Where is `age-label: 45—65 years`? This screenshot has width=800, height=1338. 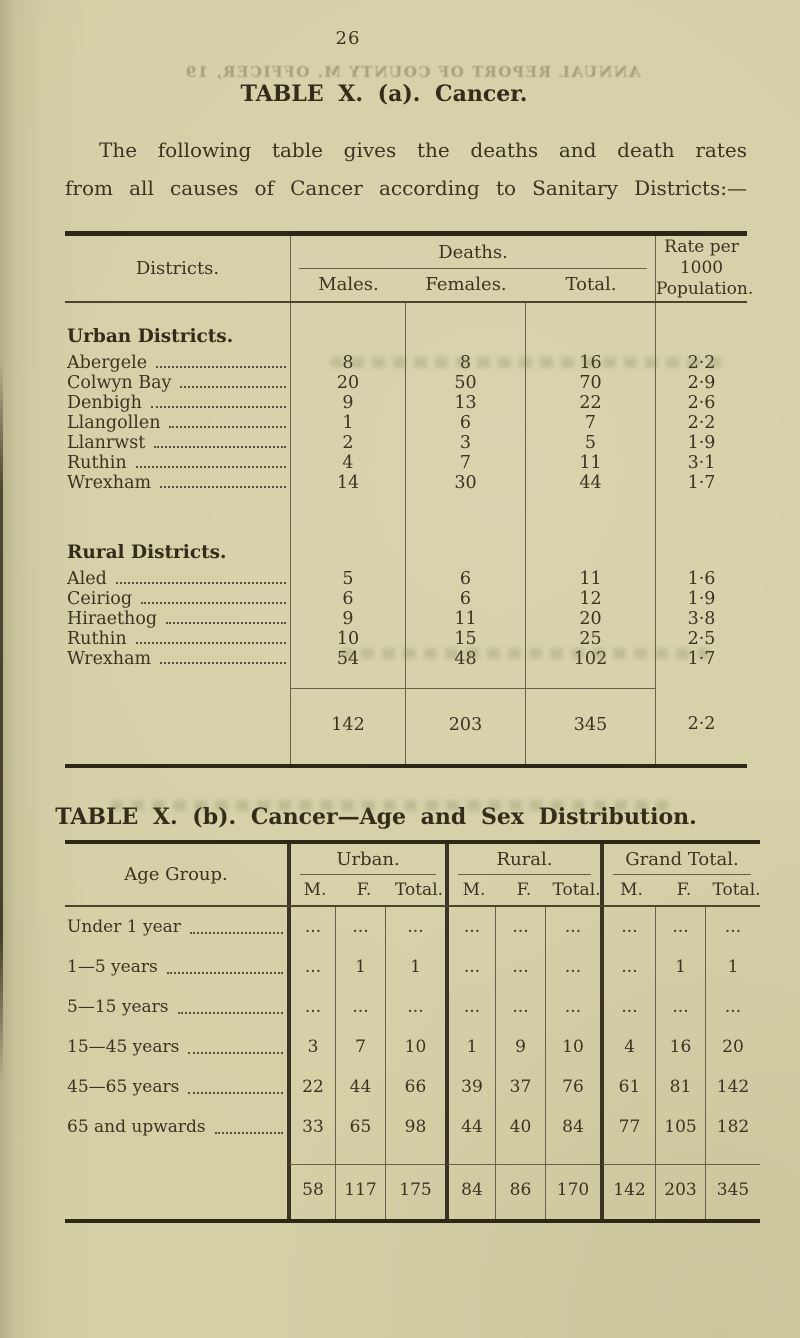
age-label: 45—65 years is located at coordinates (123, 1087).